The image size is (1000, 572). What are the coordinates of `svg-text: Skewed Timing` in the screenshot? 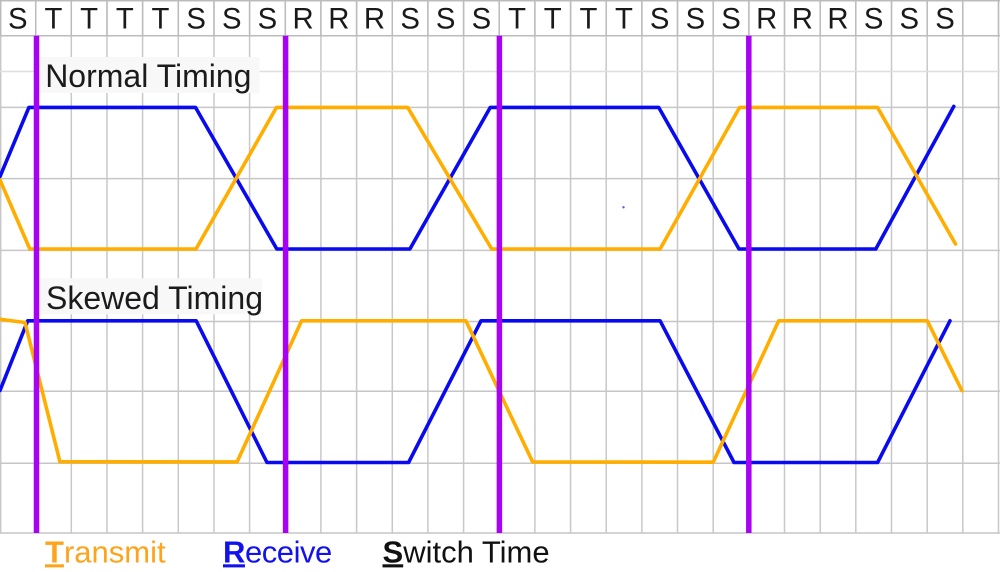 It's located at (154, 298).